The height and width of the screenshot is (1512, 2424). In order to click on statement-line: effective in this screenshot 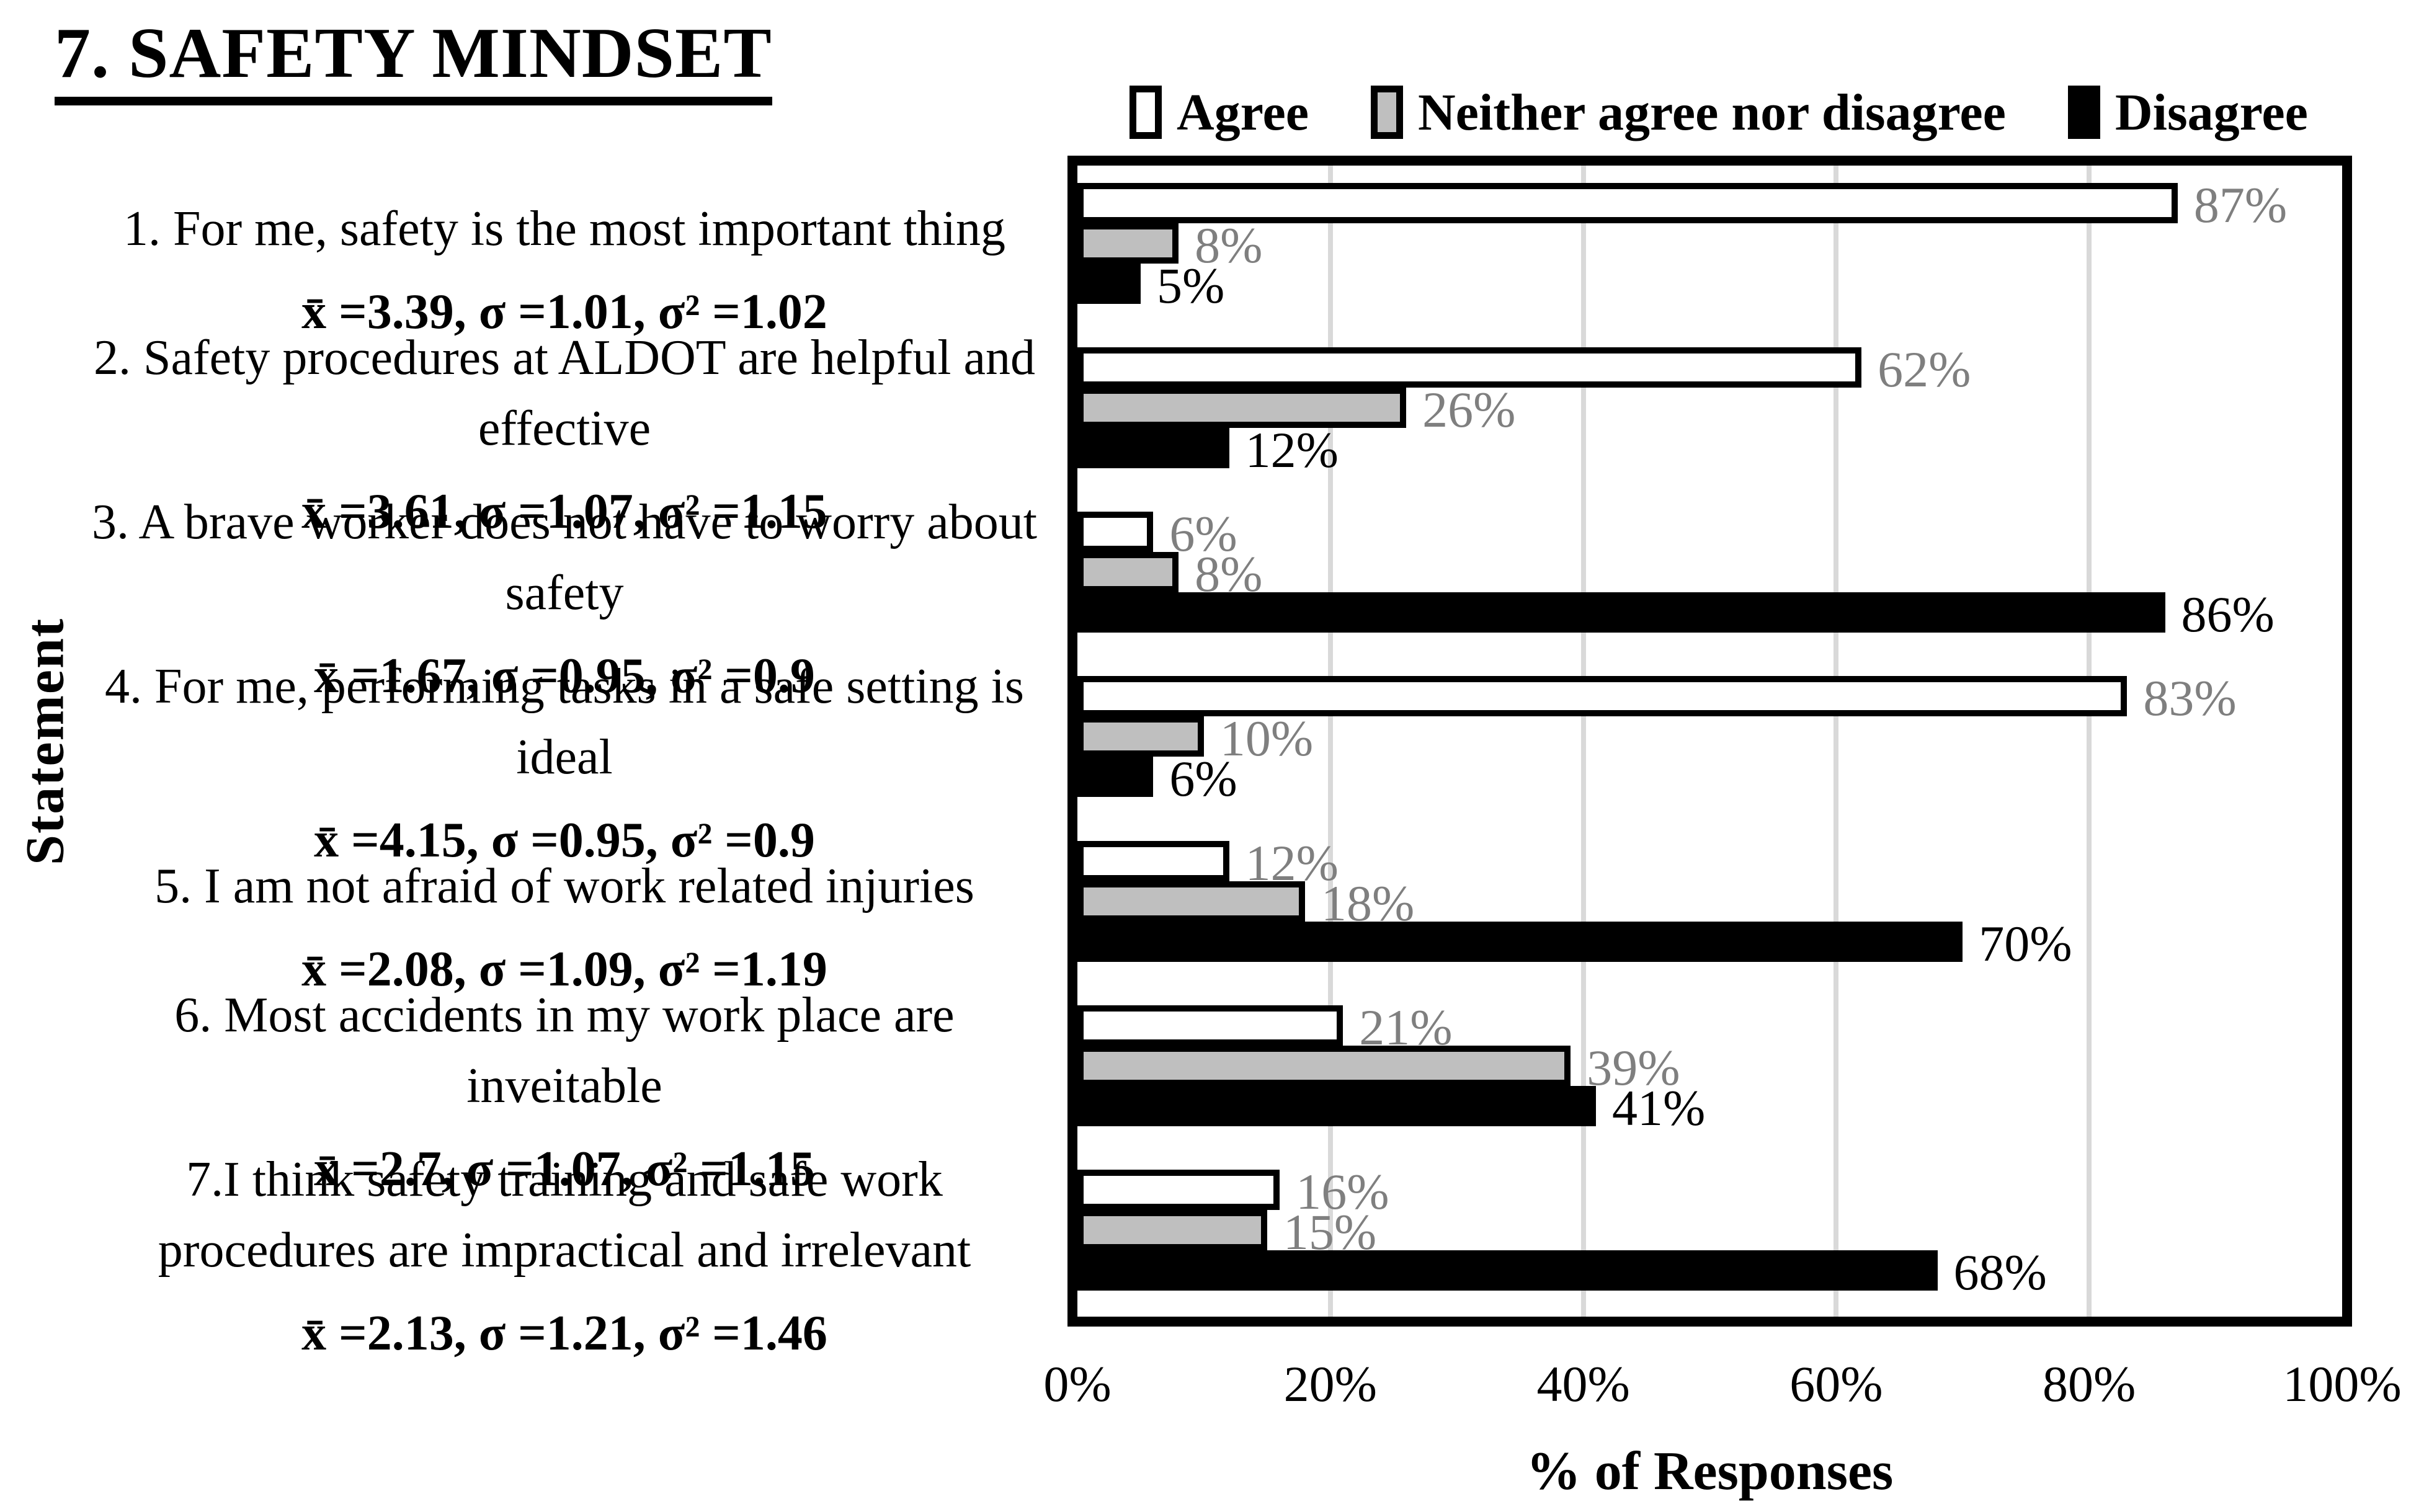, I will do `click(564, 428)`.